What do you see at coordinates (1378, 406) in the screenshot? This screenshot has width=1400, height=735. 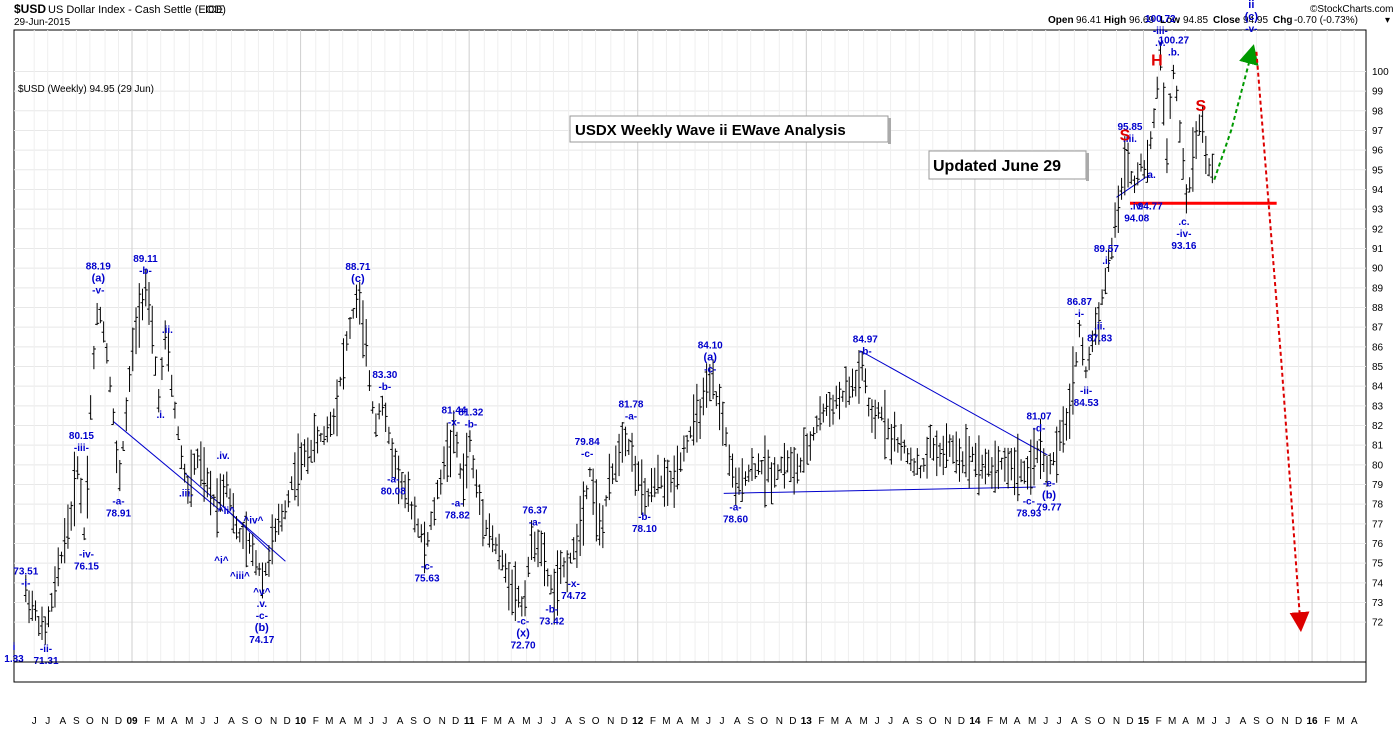 I see `y-tick-label: 83` at bounding box center [1378, 406].